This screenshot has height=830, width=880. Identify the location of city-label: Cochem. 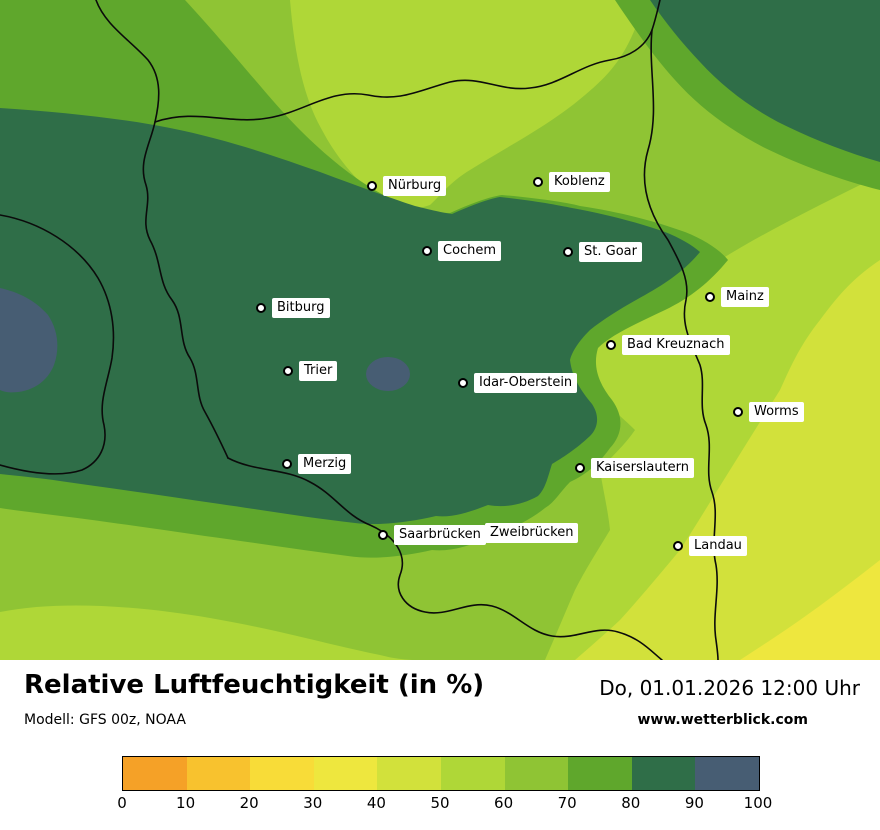
(470, 251).